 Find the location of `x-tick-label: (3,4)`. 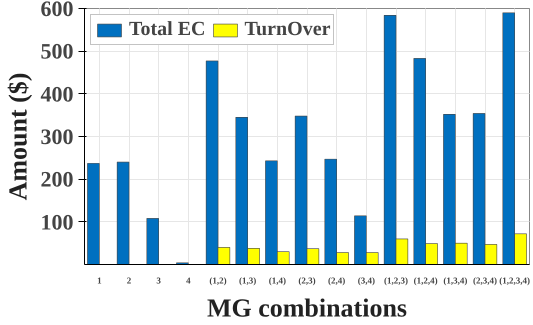

x-tick-label: (3,4) is located at coordinates (366, 281).